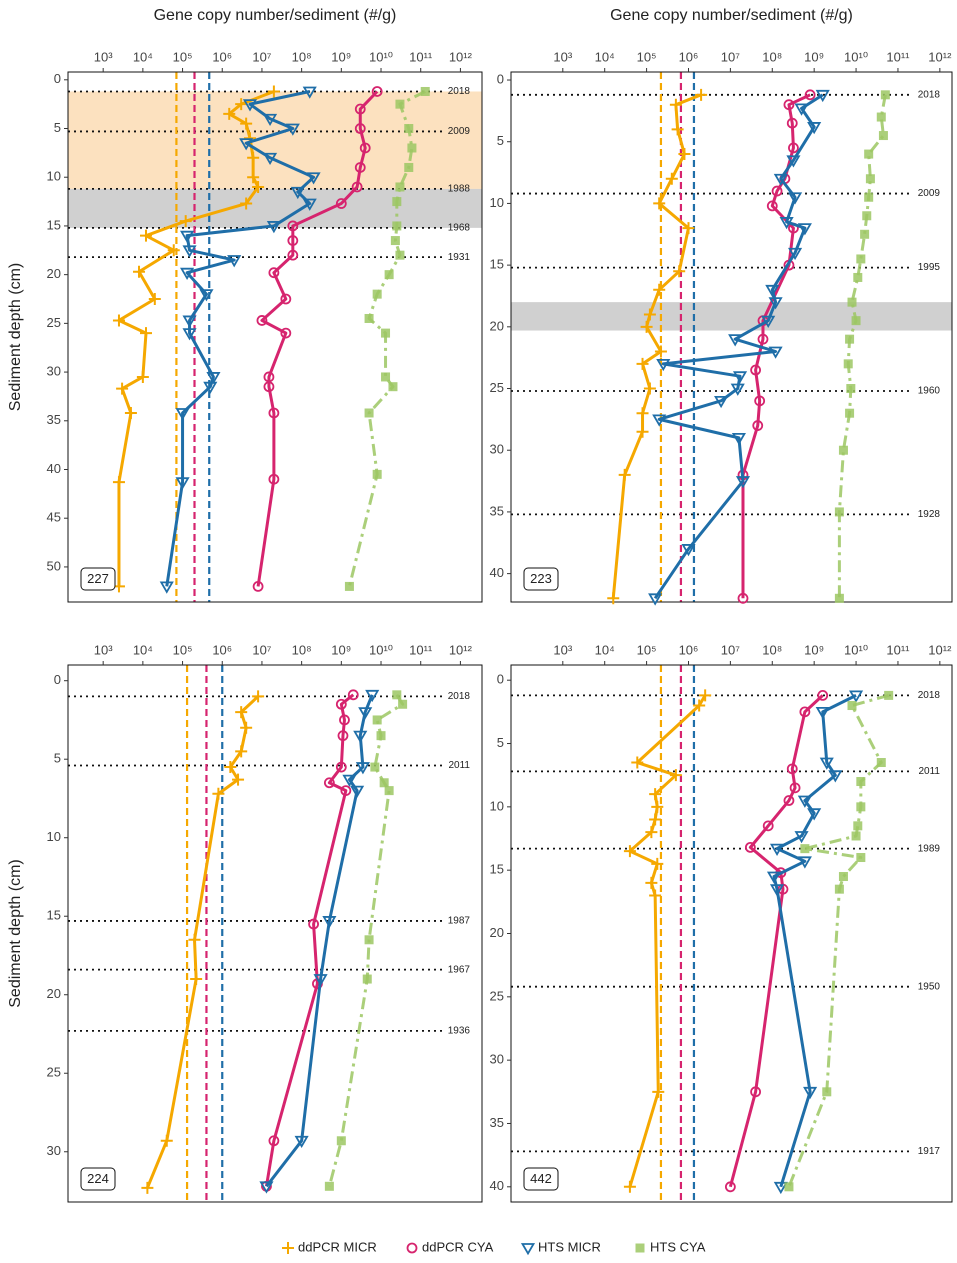  Describe the element at coordinates (54, 1150) in the screenshot. I see `y-tick-label: 30` at that location.